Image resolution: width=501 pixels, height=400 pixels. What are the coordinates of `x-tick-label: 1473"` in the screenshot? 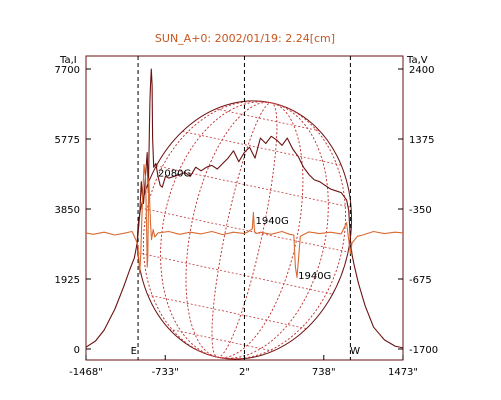 It's located at (403, 372).